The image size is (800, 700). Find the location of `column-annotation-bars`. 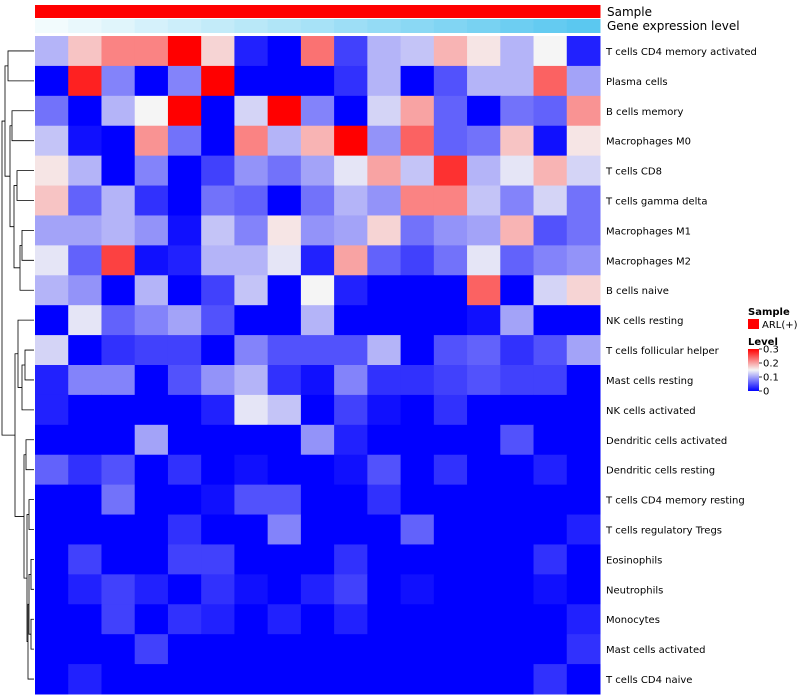

column-annotation-bars is located at coordinates (318, 19).